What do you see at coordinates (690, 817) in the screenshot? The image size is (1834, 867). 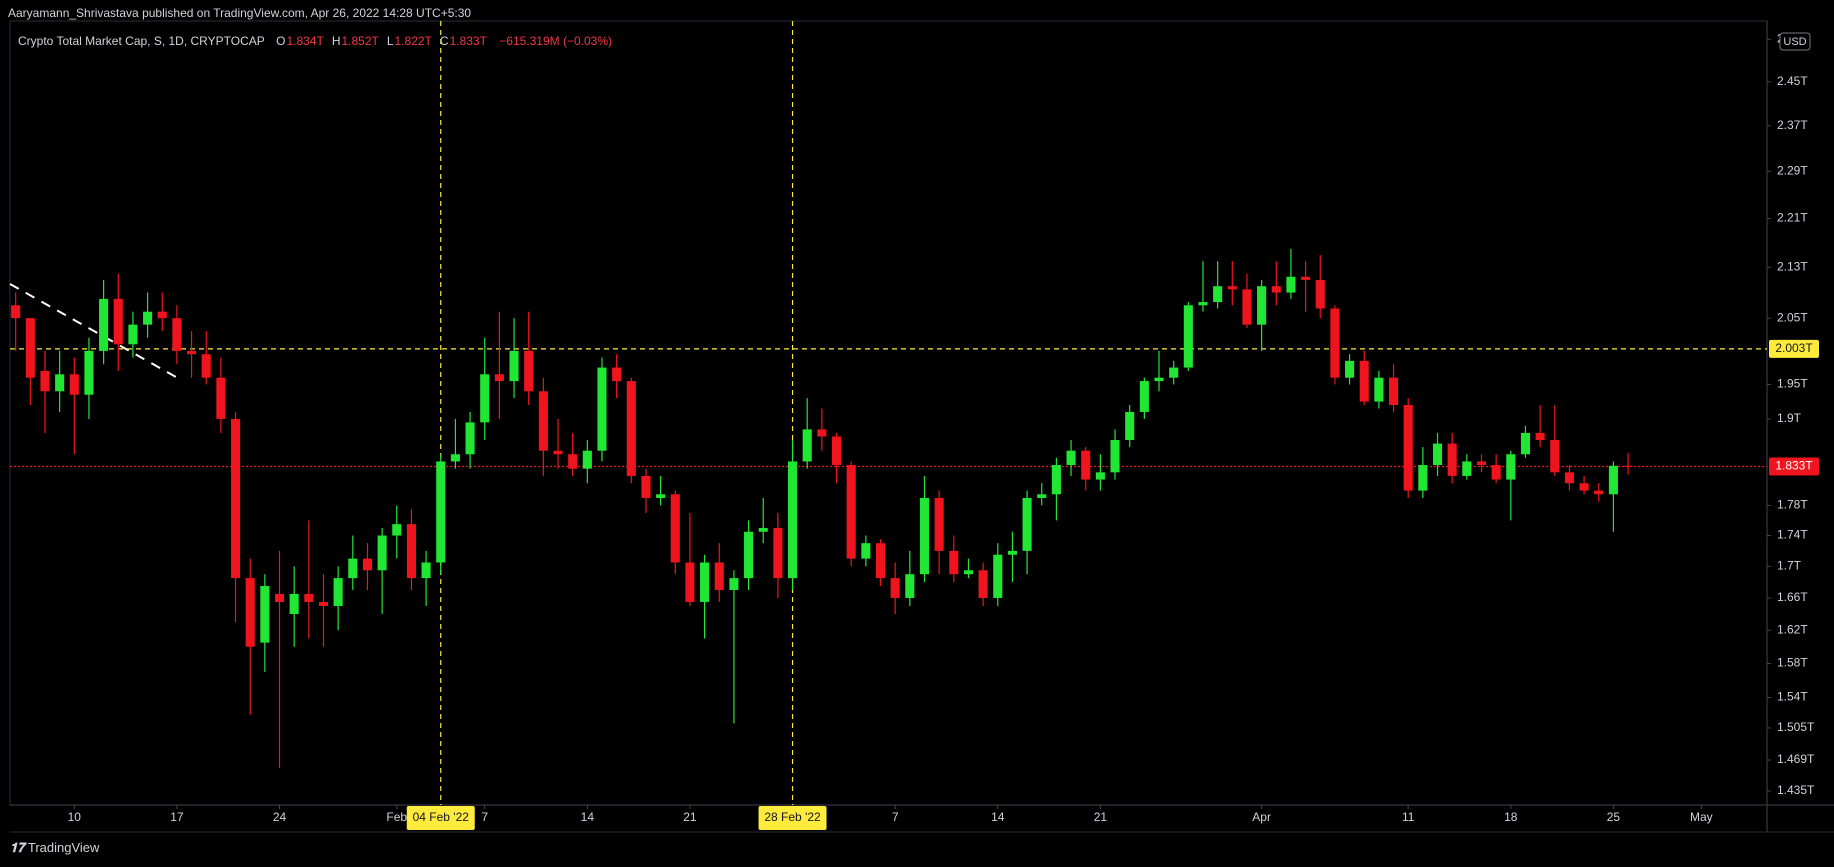 I see `x-tick-label: 21` at bounding box center [690, 817].